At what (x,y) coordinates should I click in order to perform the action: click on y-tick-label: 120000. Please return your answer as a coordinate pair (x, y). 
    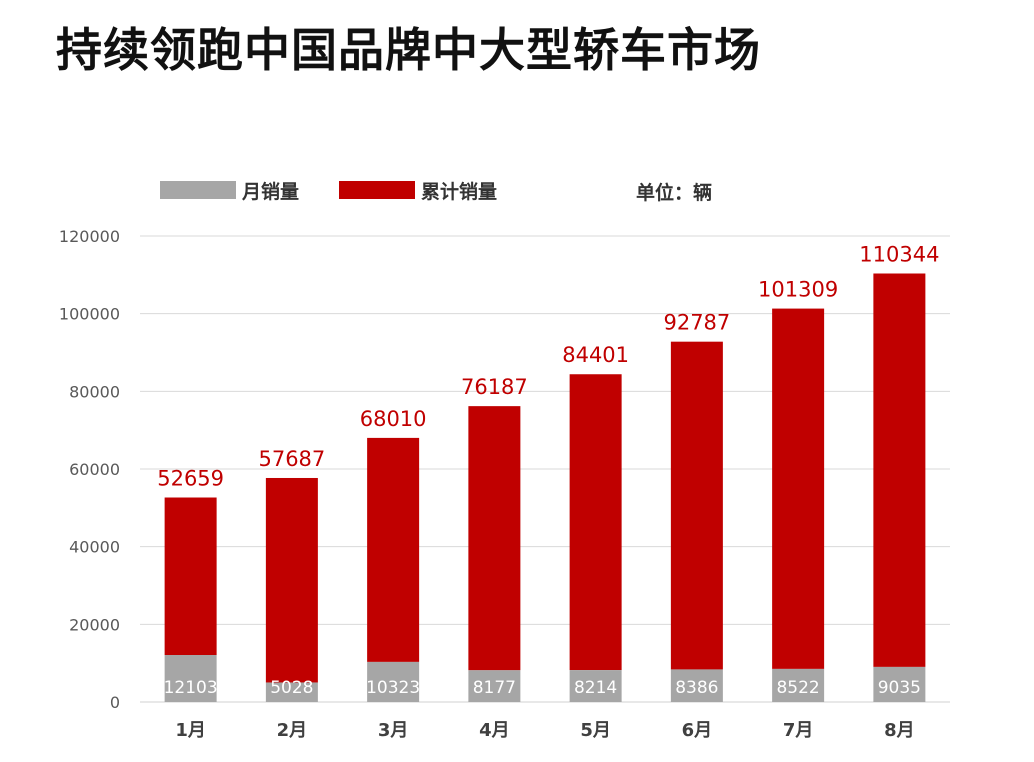
    Looking at the image, I should click on (89, 236).